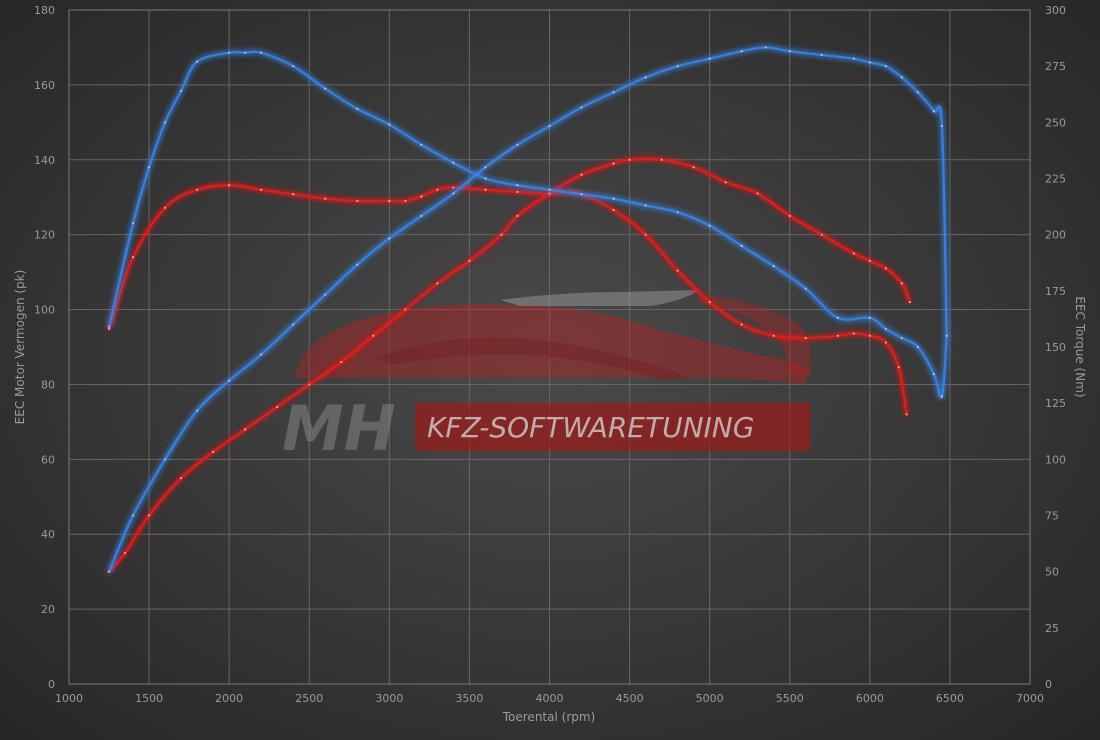 This screenshot has width=1100, height=740. Describe the element at coordinates (339, 428) in the screenshot. I see `watermark-initials: MH` at that location.